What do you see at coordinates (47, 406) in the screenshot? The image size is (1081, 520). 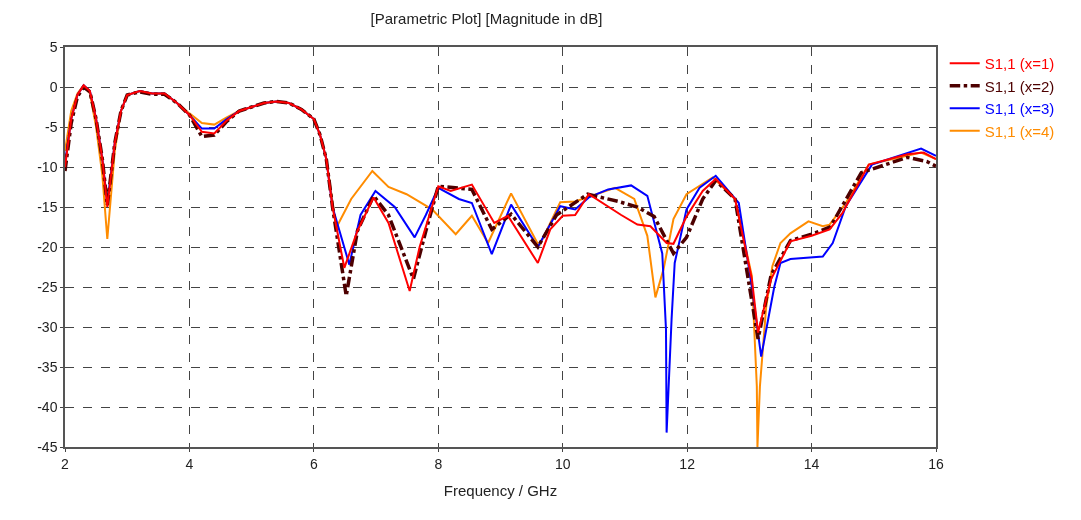 I see `y-tick-label: -40` at bounding box center [47, 406].